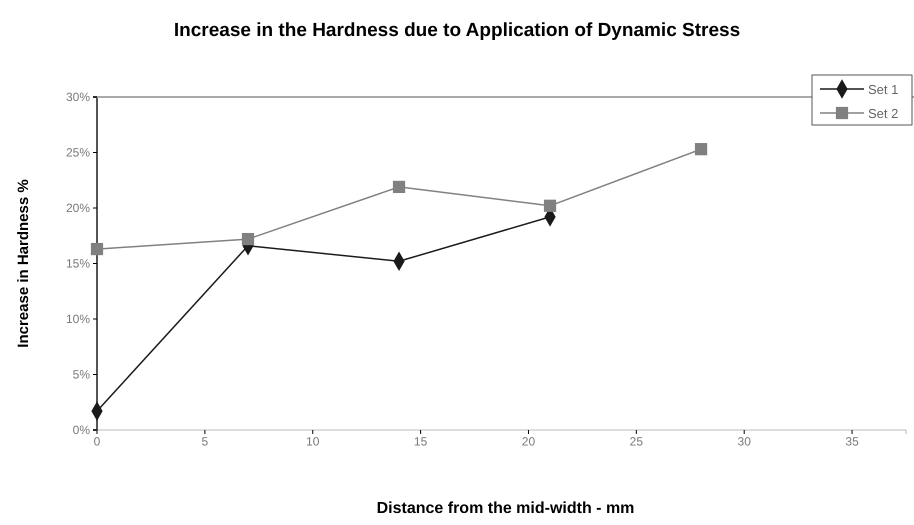 Image resolution: width=914 pixels, height=525 pixels. What do you see at coordinates (421, 441) in the screenshot?
I see `x-tick-label: 15` at bounding box center [421, 441].